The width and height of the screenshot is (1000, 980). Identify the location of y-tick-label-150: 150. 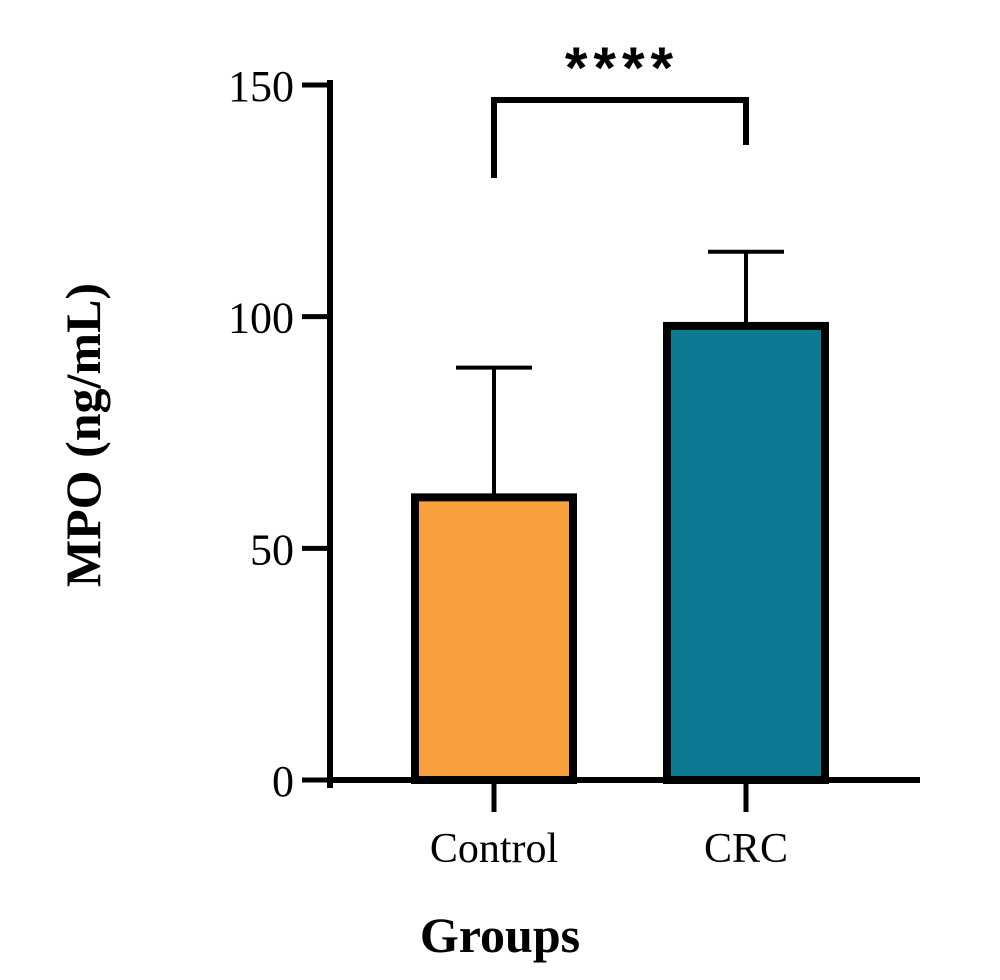
(261, 86).